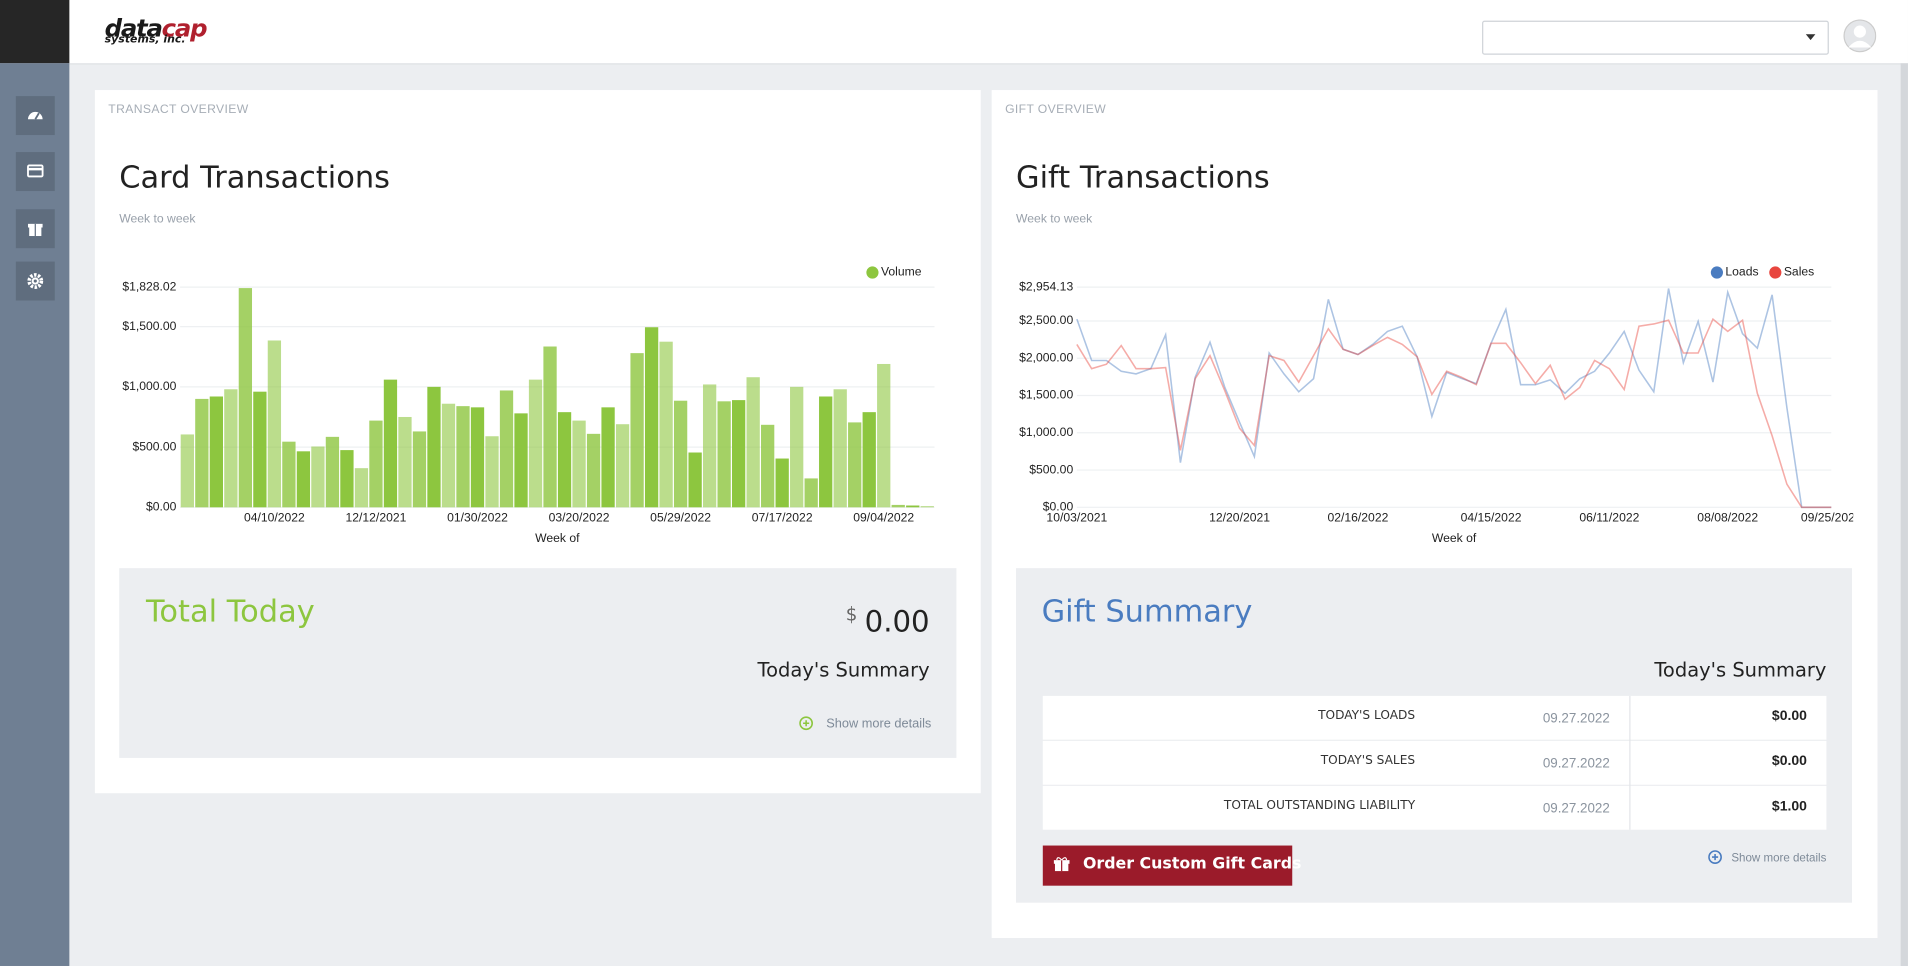 The image size is (1908, 966). What do you see at coordinates (883, 517) in the screenshot?
I see `x-tick-label: 09/04/2022` at bounding box center [883, 517].